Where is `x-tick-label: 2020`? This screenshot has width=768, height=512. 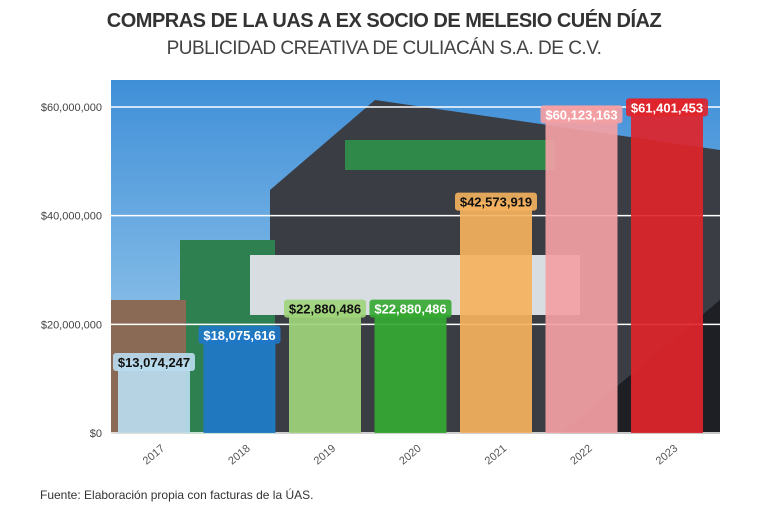 x-tick-label: 2020 is located at coordinates (410, 455).